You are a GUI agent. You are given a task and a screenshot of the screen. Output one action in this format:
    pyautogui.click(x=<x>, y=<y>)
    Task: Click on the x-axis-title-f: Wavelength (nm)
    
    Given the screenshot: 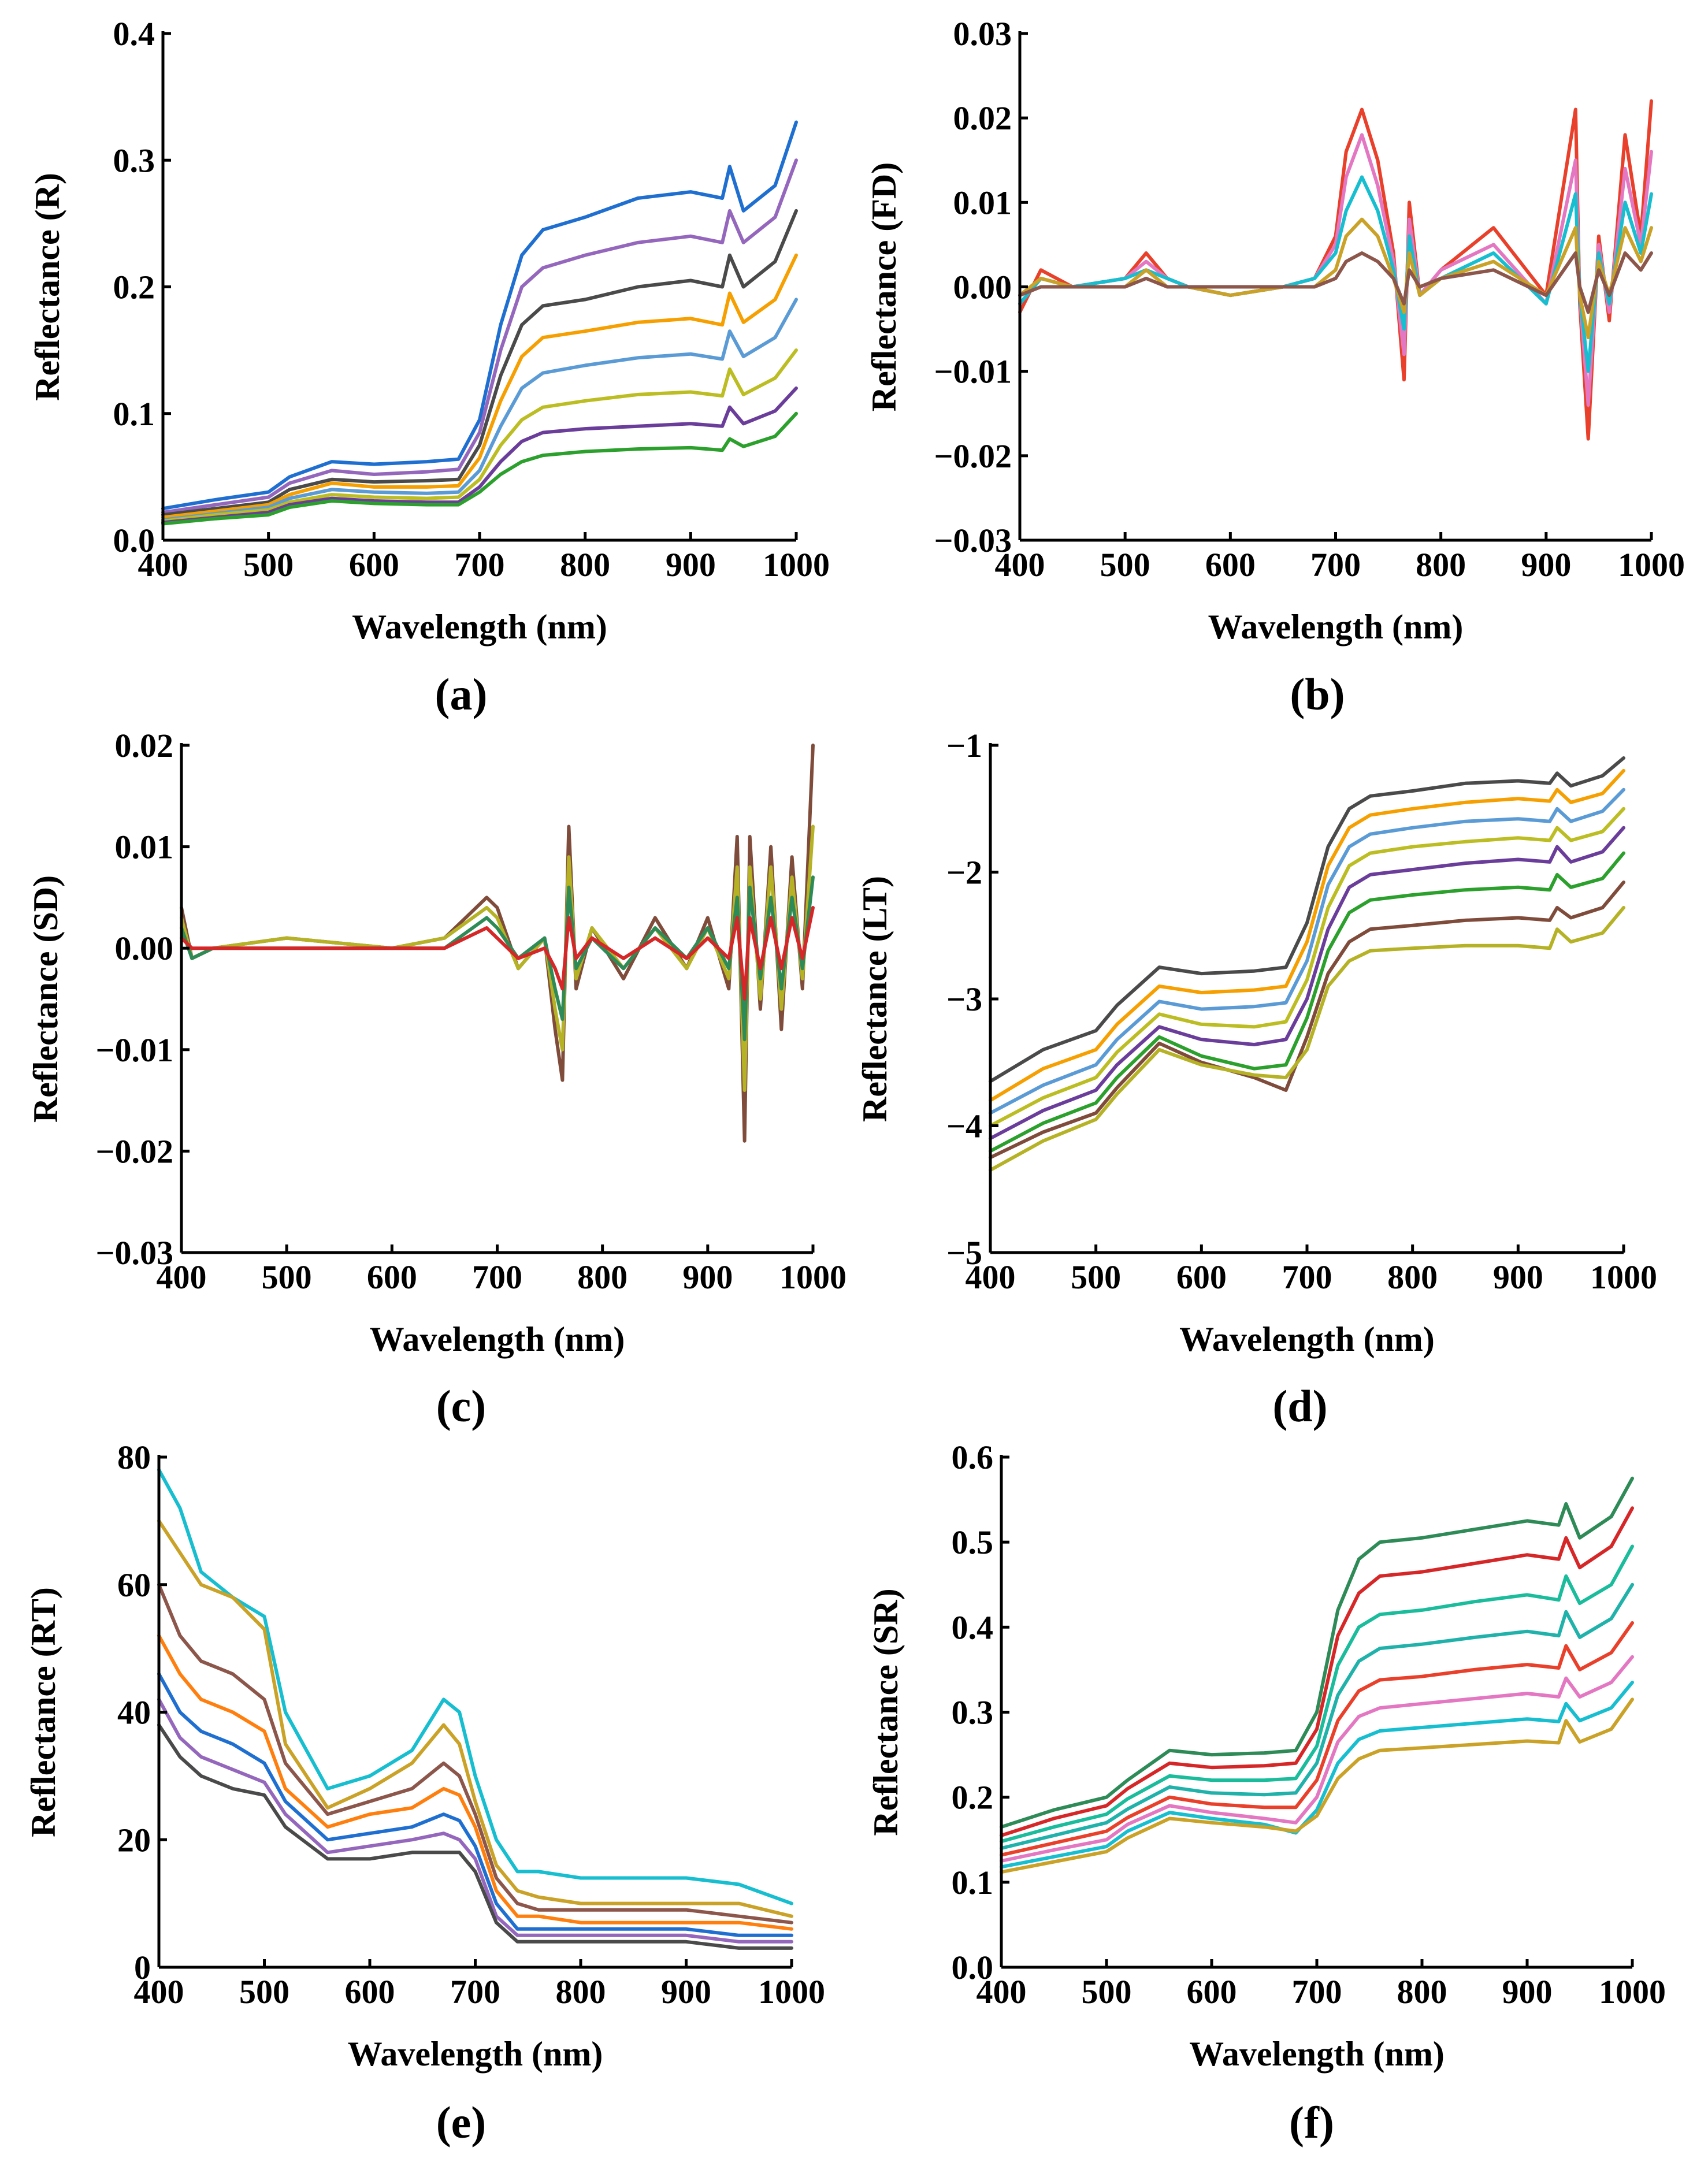 What is the action you would take?
    pyautogui.click(x=1317, y=2054)
    